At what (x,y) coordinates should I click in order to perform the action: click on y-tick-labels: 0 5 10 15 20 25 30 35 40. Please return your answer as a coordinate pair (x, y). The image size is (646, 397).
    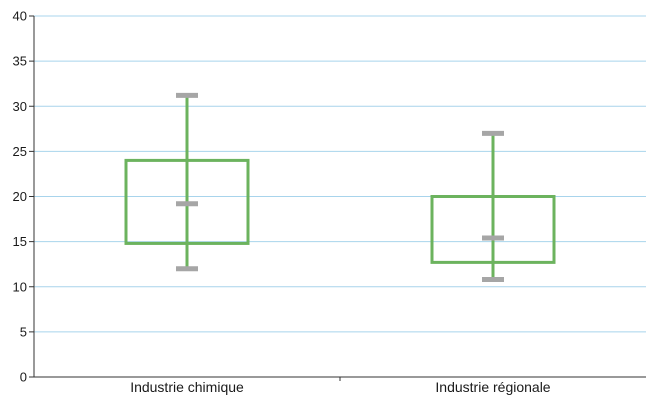
    Looking at the image, I should click on (20, 197).